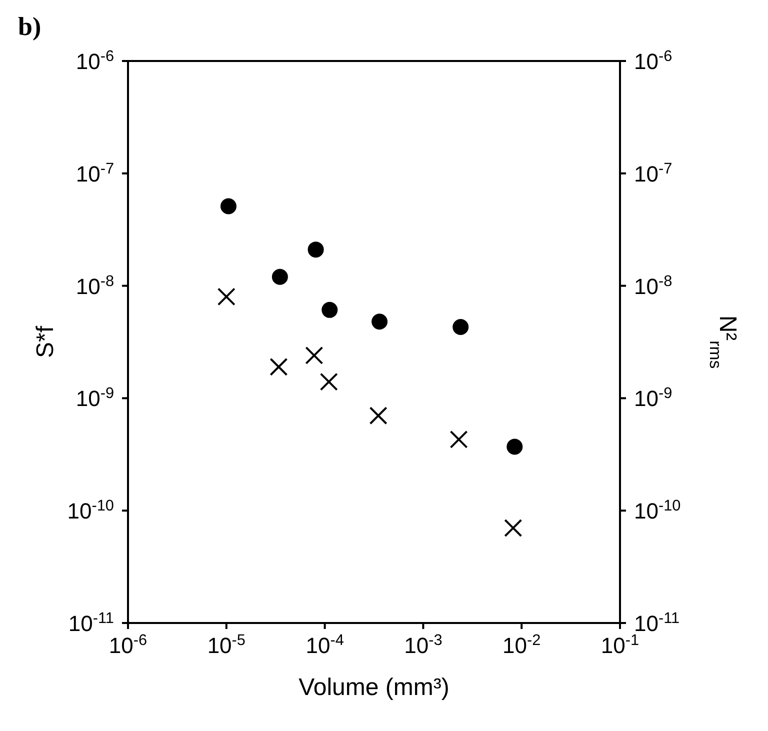 This screenshot has height=731, width=768. I want to click on x-tick-label: 10$^{-2}$, so click(521, 645).